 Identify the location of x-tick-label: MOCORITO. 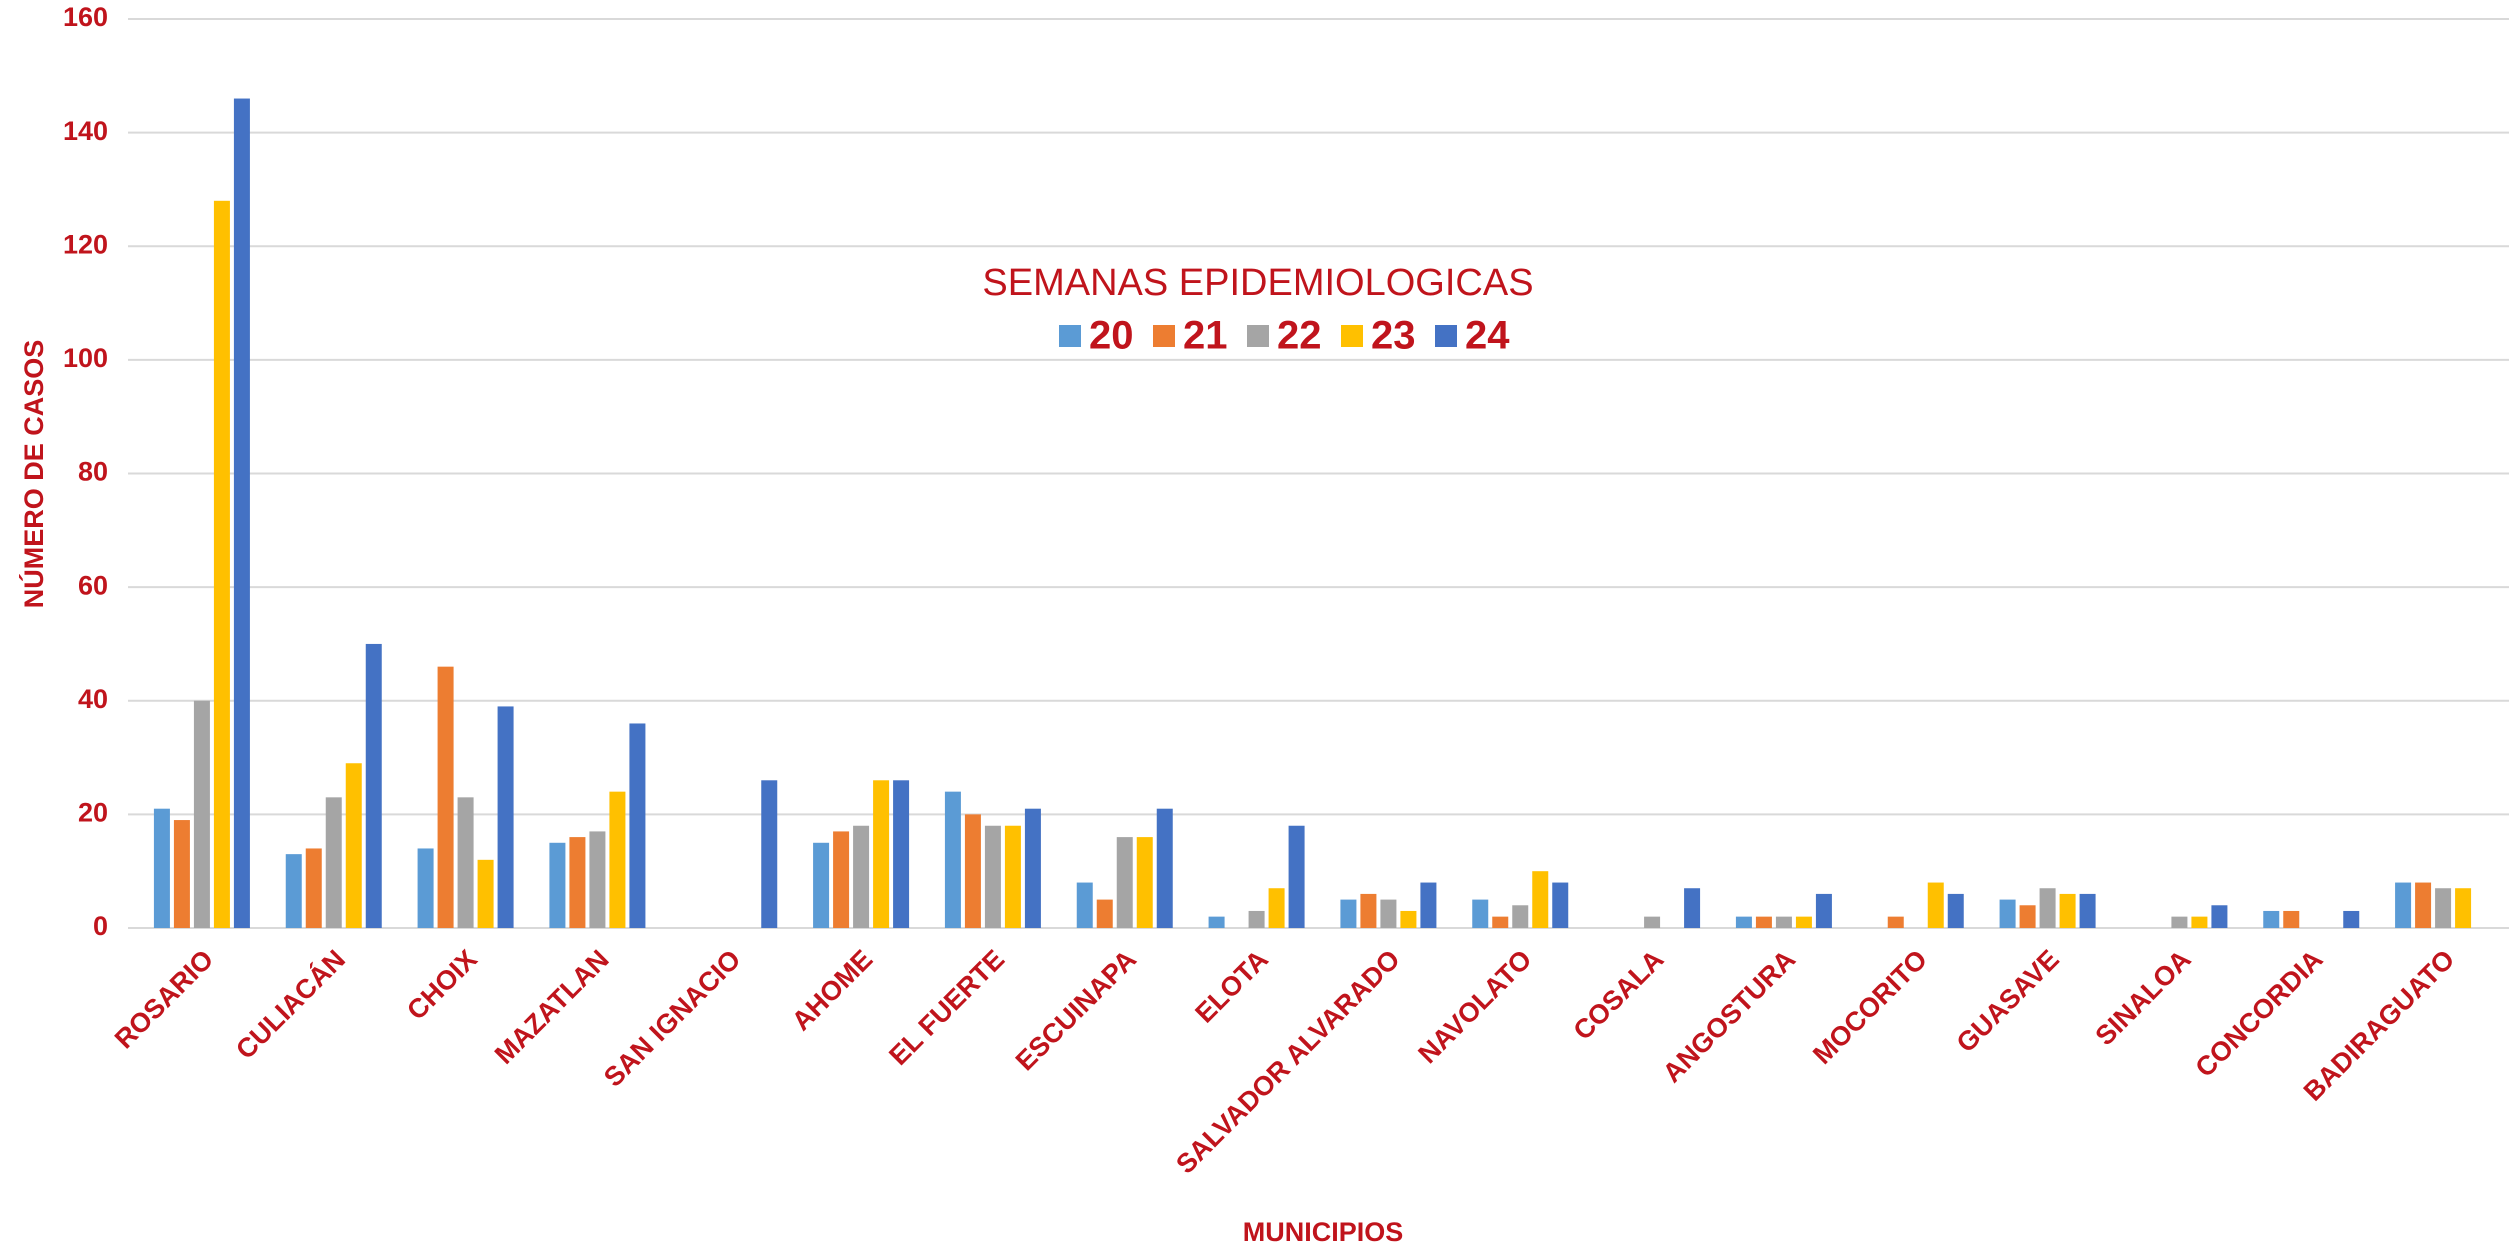
(1870, 1007).